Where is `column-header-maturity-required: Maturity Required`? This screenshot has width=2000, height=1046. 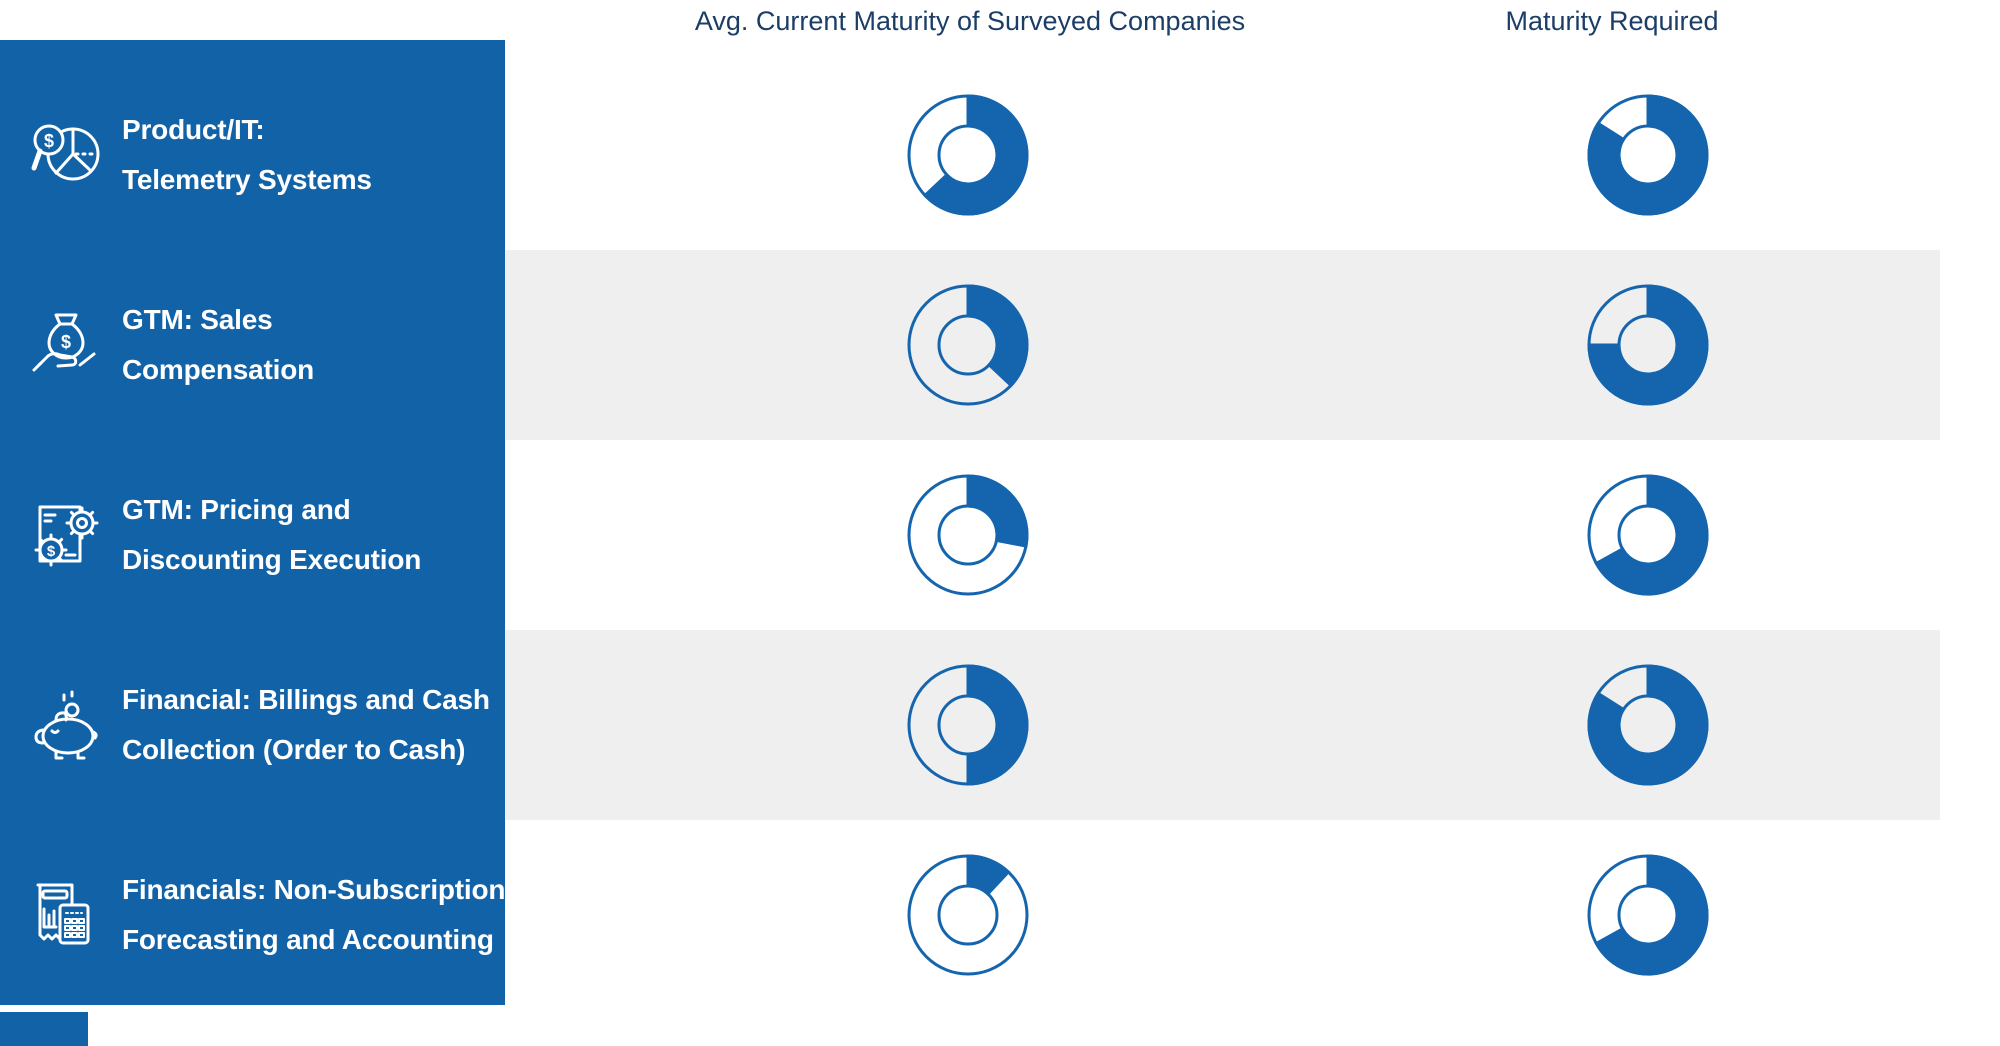 column-header-maturity-required: Maturity Required is located at coordinates (1612, 21).